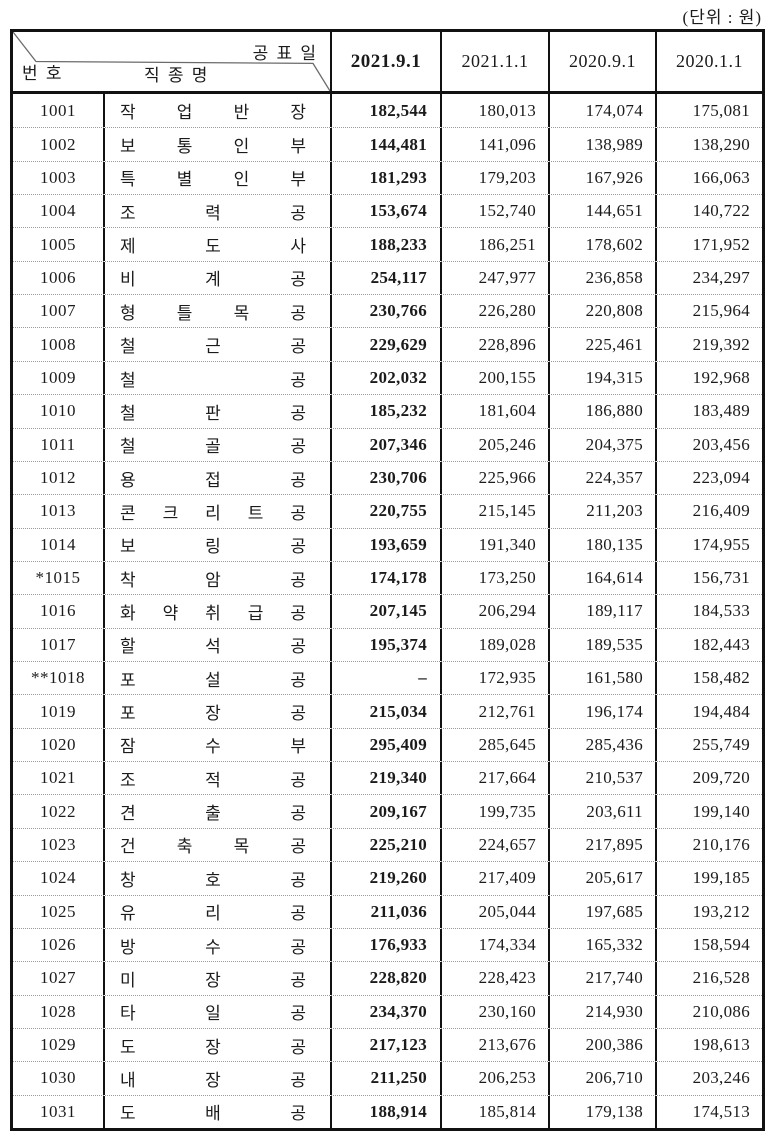  Describe the element at coordinates (494, 1111) in the screenshot. I see `wage-value-cell: 185,814` at that location.